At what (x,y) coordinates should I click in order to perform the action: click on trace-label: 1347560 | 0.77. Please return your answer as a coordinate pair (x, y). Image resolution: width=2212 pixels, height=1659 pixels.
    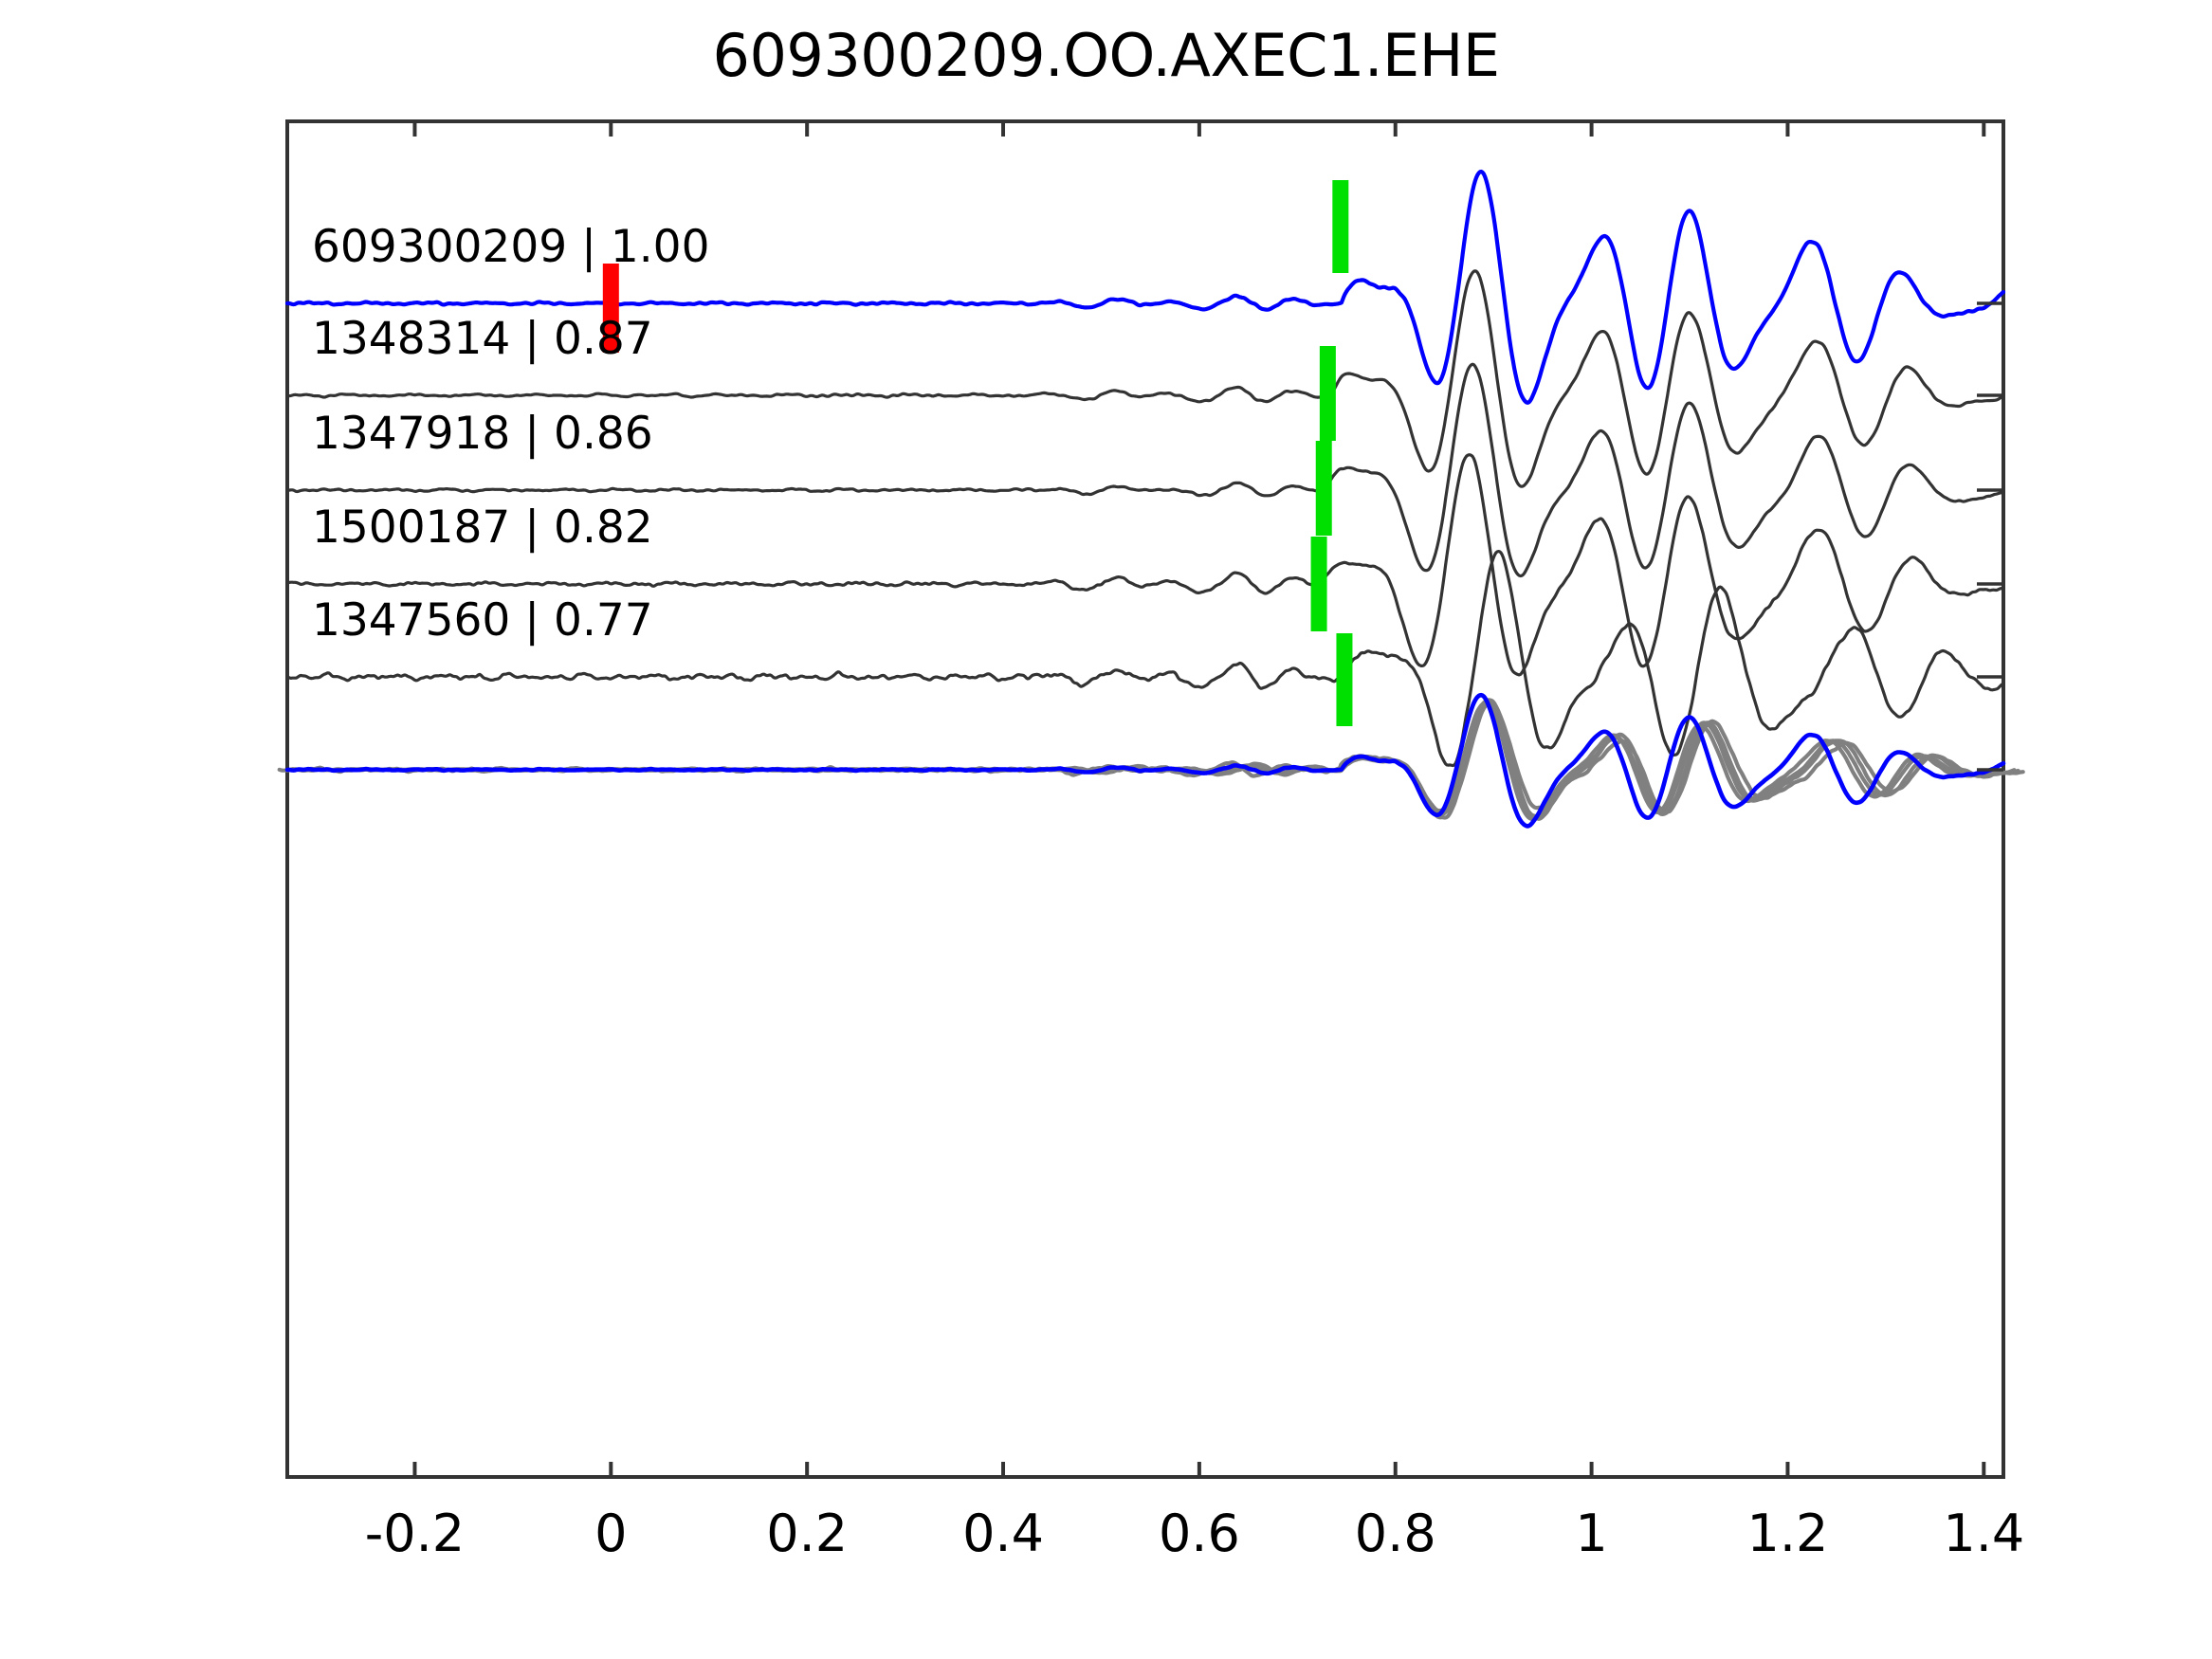
    Looking at the image, I should click on (482, 620).